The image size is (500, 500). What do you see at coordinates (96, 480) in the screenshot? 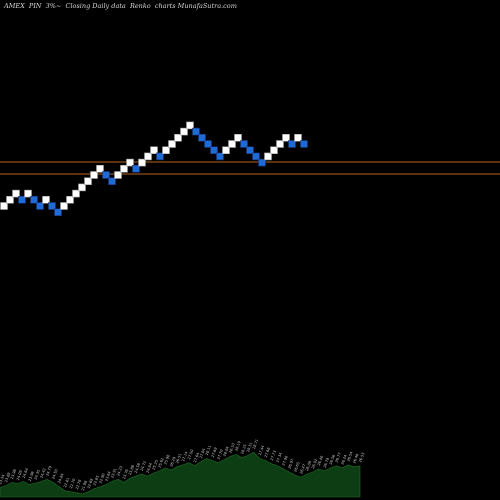
I see `volume-label: 22.85` at bounding box center [96, 480].